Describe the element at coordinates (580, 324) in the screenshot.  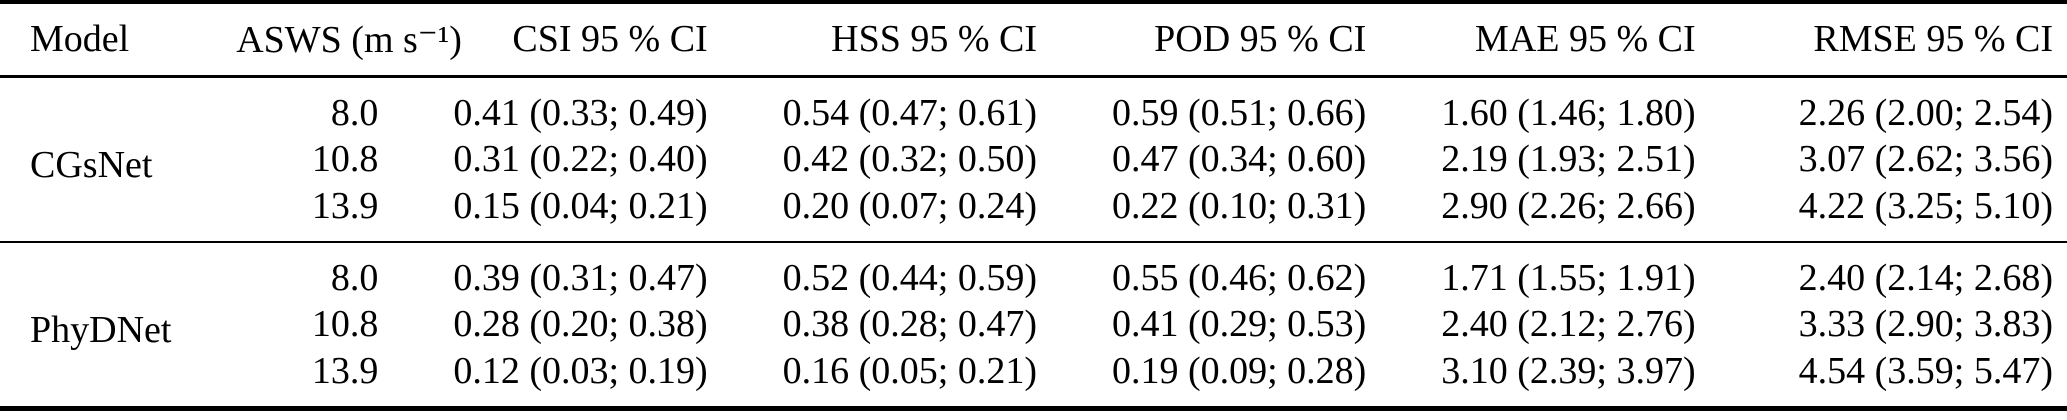
I see `cell-csi: 0.28 (0.20; 0.38)` at that location.